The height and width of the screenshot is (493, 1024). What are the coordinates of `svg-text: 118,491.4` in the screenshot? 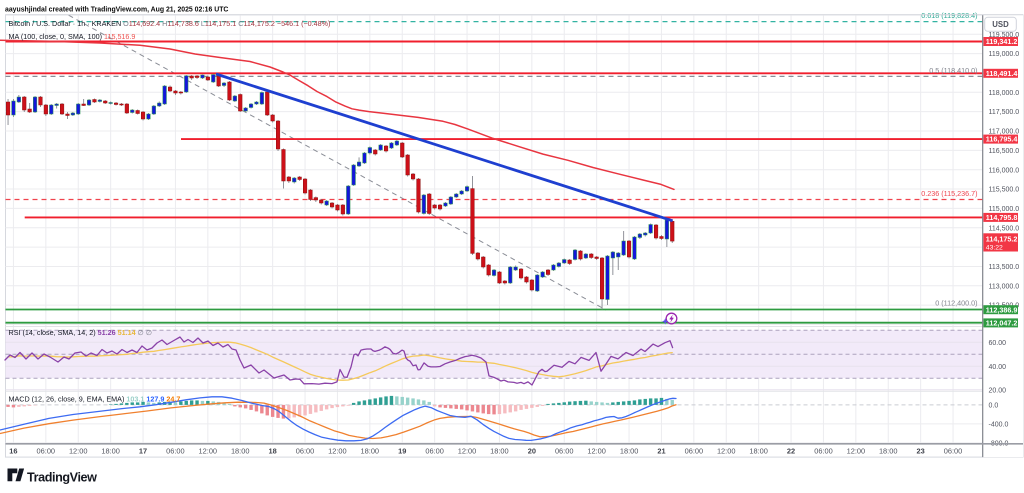 It's located at (1002, 73).